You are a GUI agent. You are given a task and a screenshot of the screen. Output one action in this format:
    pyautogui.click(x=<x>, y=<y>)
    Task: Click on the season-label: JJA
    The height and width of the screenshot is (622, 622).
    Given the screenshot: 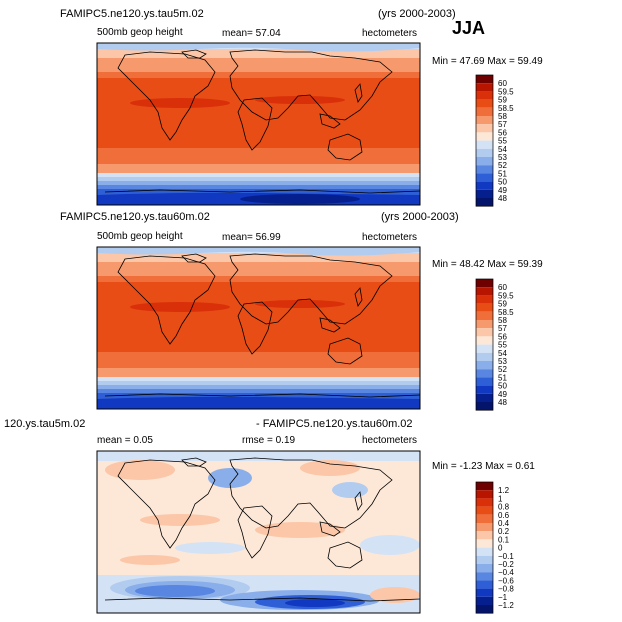 What is the action you would take?
    pyautogui.click(x=469, y=28)
    